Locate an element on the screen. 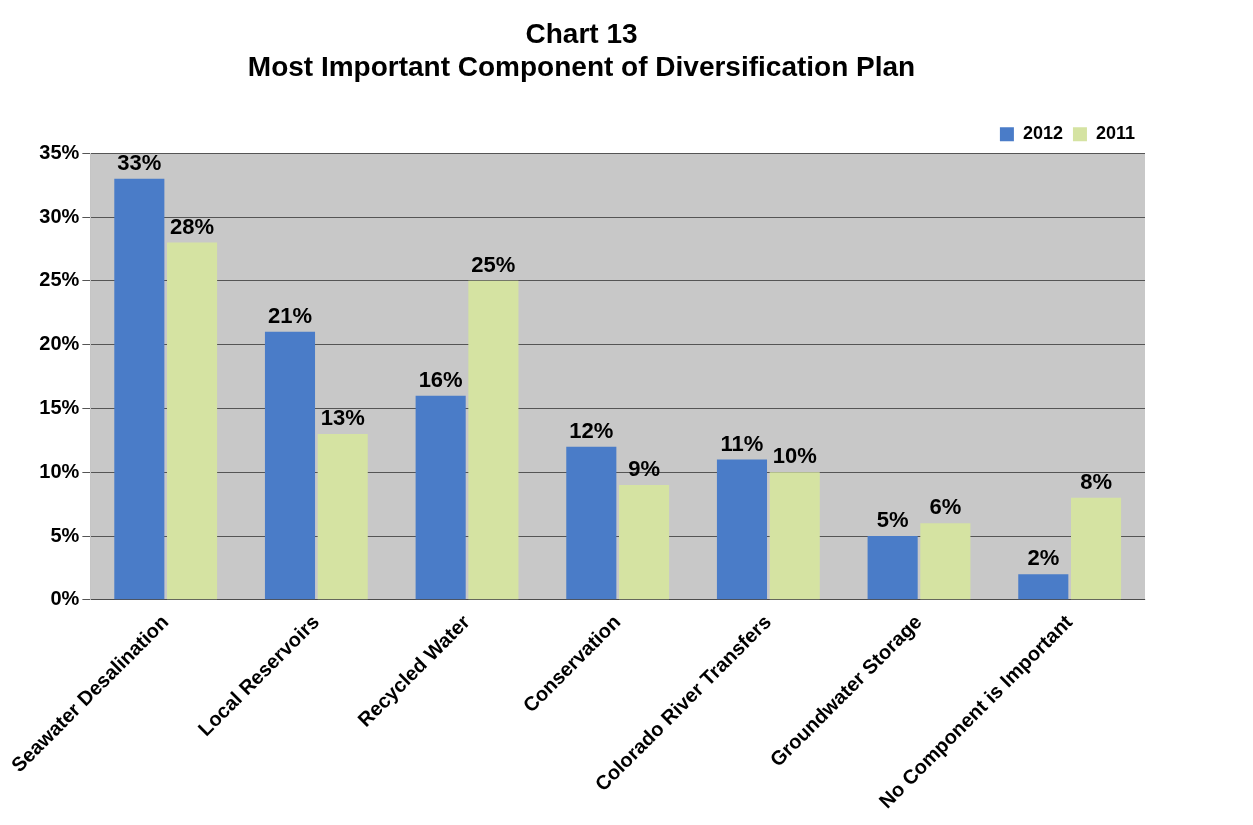  data-label: 11% is located at coordinates (742, 443).